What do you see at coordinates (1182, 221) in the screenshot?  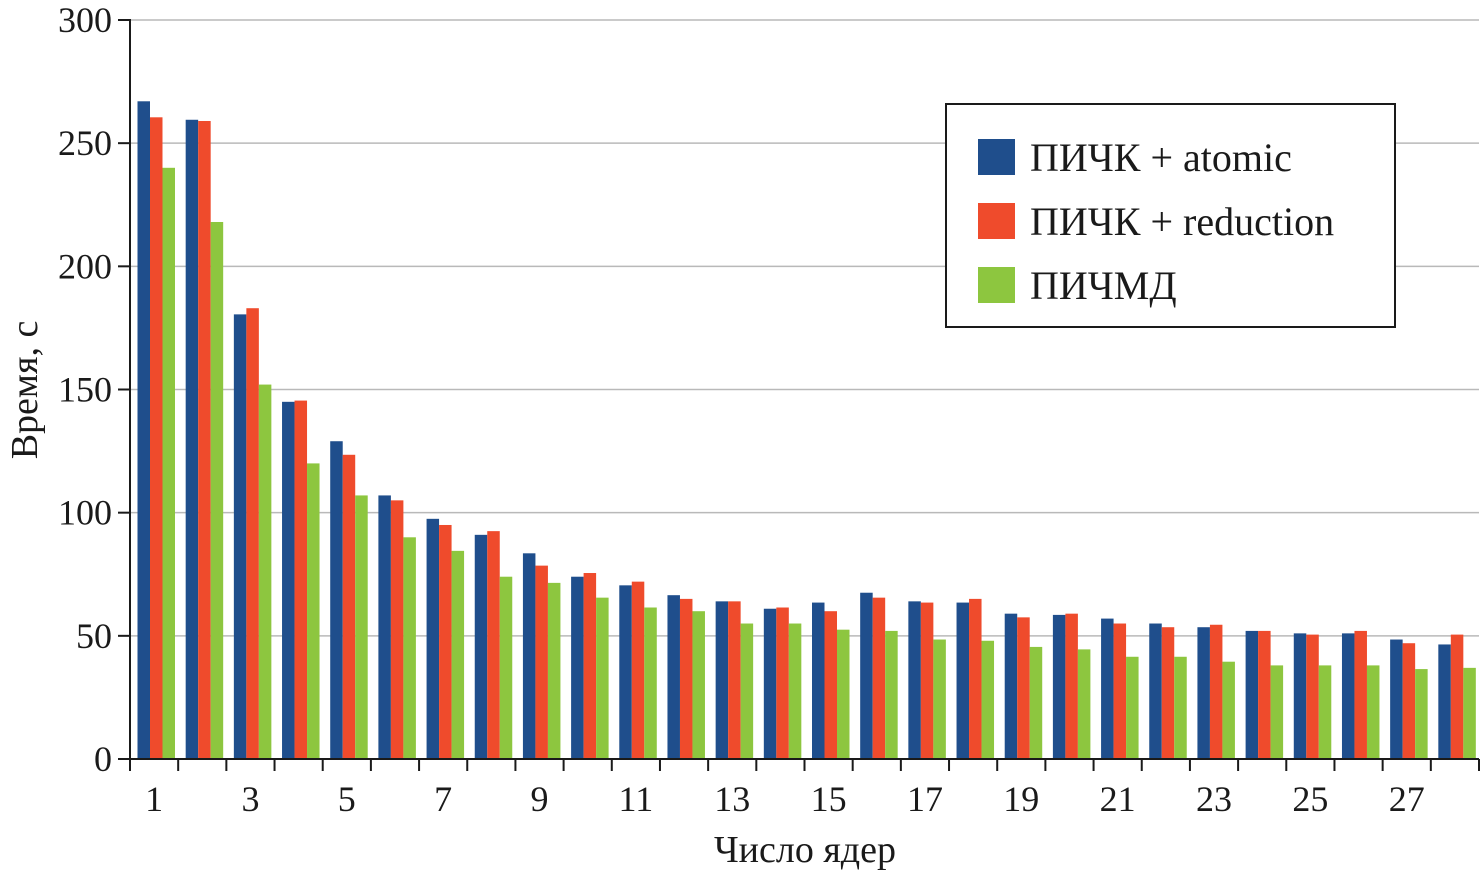 I see `legend-label: ПИЧК + reduction` at bounding box center [1182, 221].